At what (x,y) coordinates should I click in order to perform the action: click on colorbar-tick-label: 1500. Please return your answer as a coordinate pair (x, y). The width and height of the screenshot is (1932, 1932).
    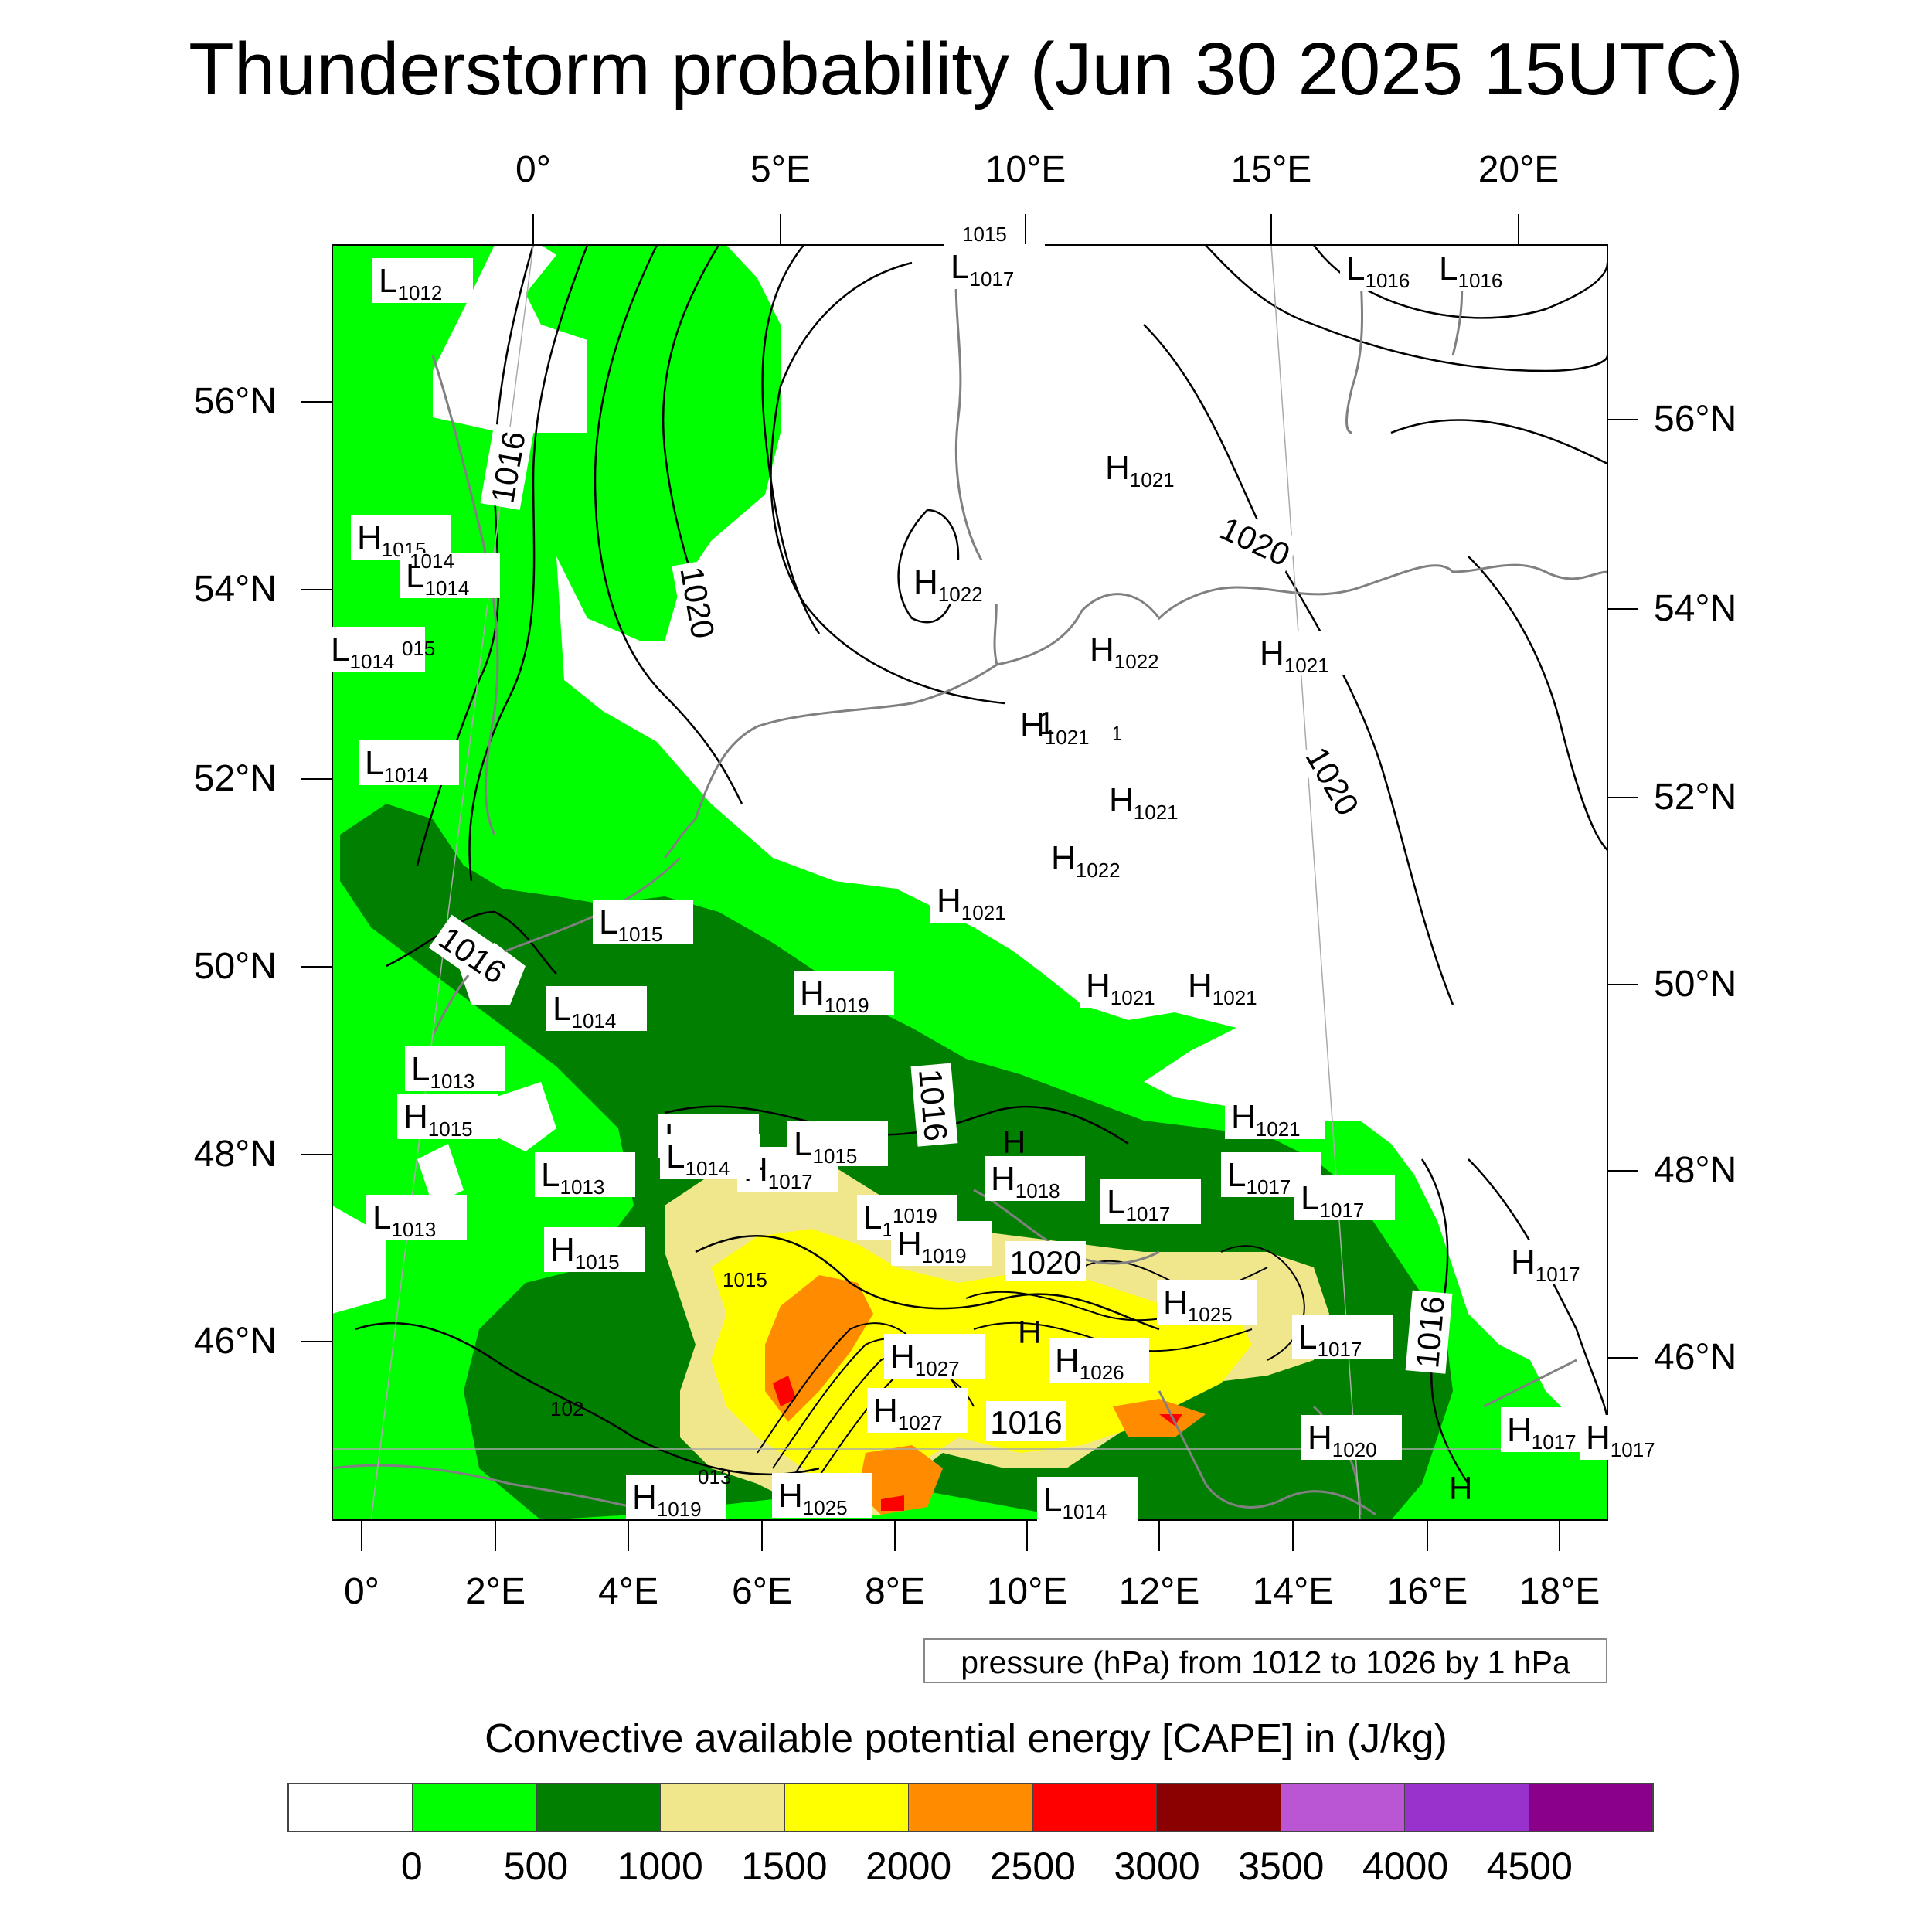
    Looking at the image, I should click on (784, 1867).